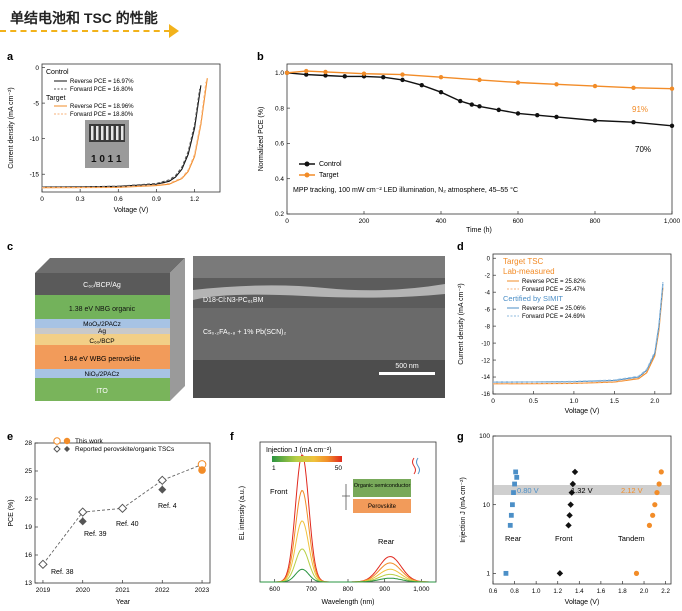 This screenshot has height=611, width=682. I want to click on panel-e-trend-line, so click(122, 514).